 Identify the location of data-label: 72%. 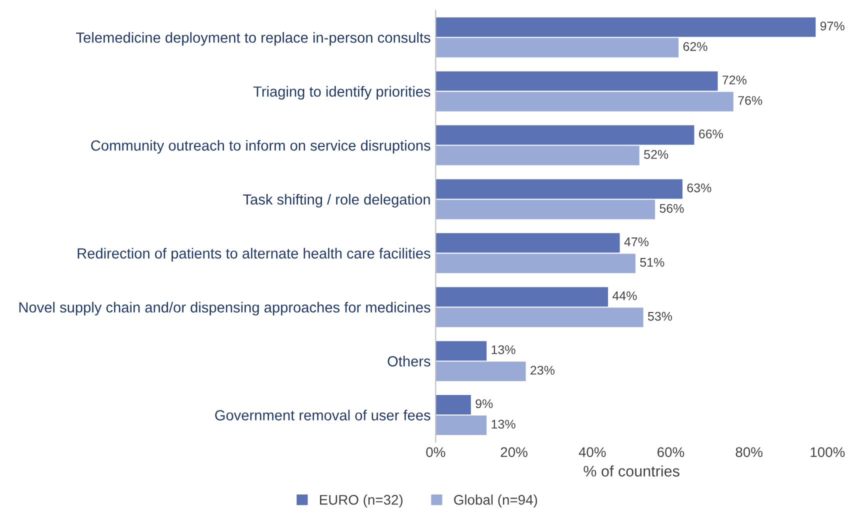
(734, 80).